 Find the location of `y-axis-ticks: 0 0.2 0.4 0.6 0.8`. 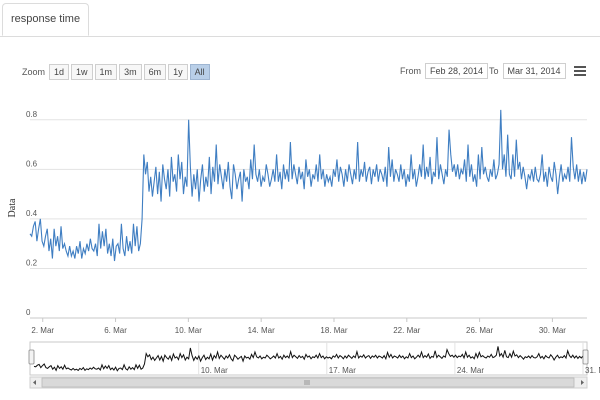

y-axis-ticks: 0 0.2 0.4 0.6 0.8 is located at coordinates (32, 213).